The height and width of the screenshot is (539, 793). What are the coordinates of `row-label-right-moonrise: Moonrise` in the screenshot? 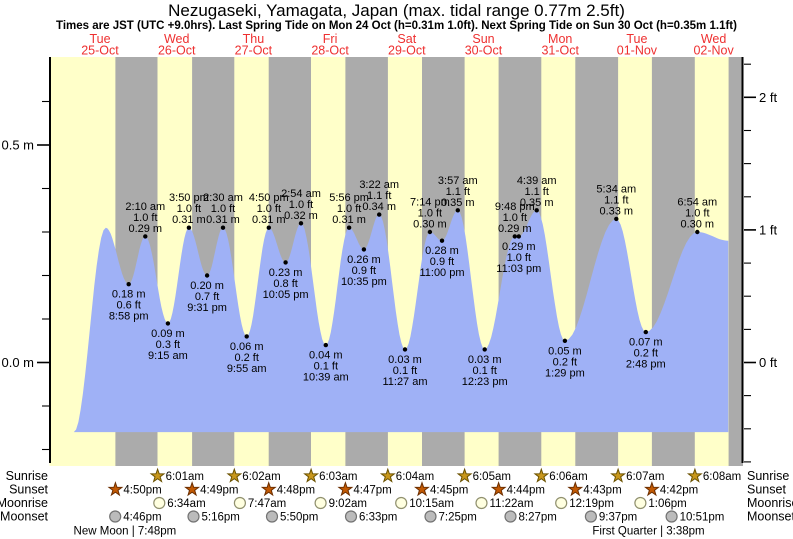 It's located at (770, 503).